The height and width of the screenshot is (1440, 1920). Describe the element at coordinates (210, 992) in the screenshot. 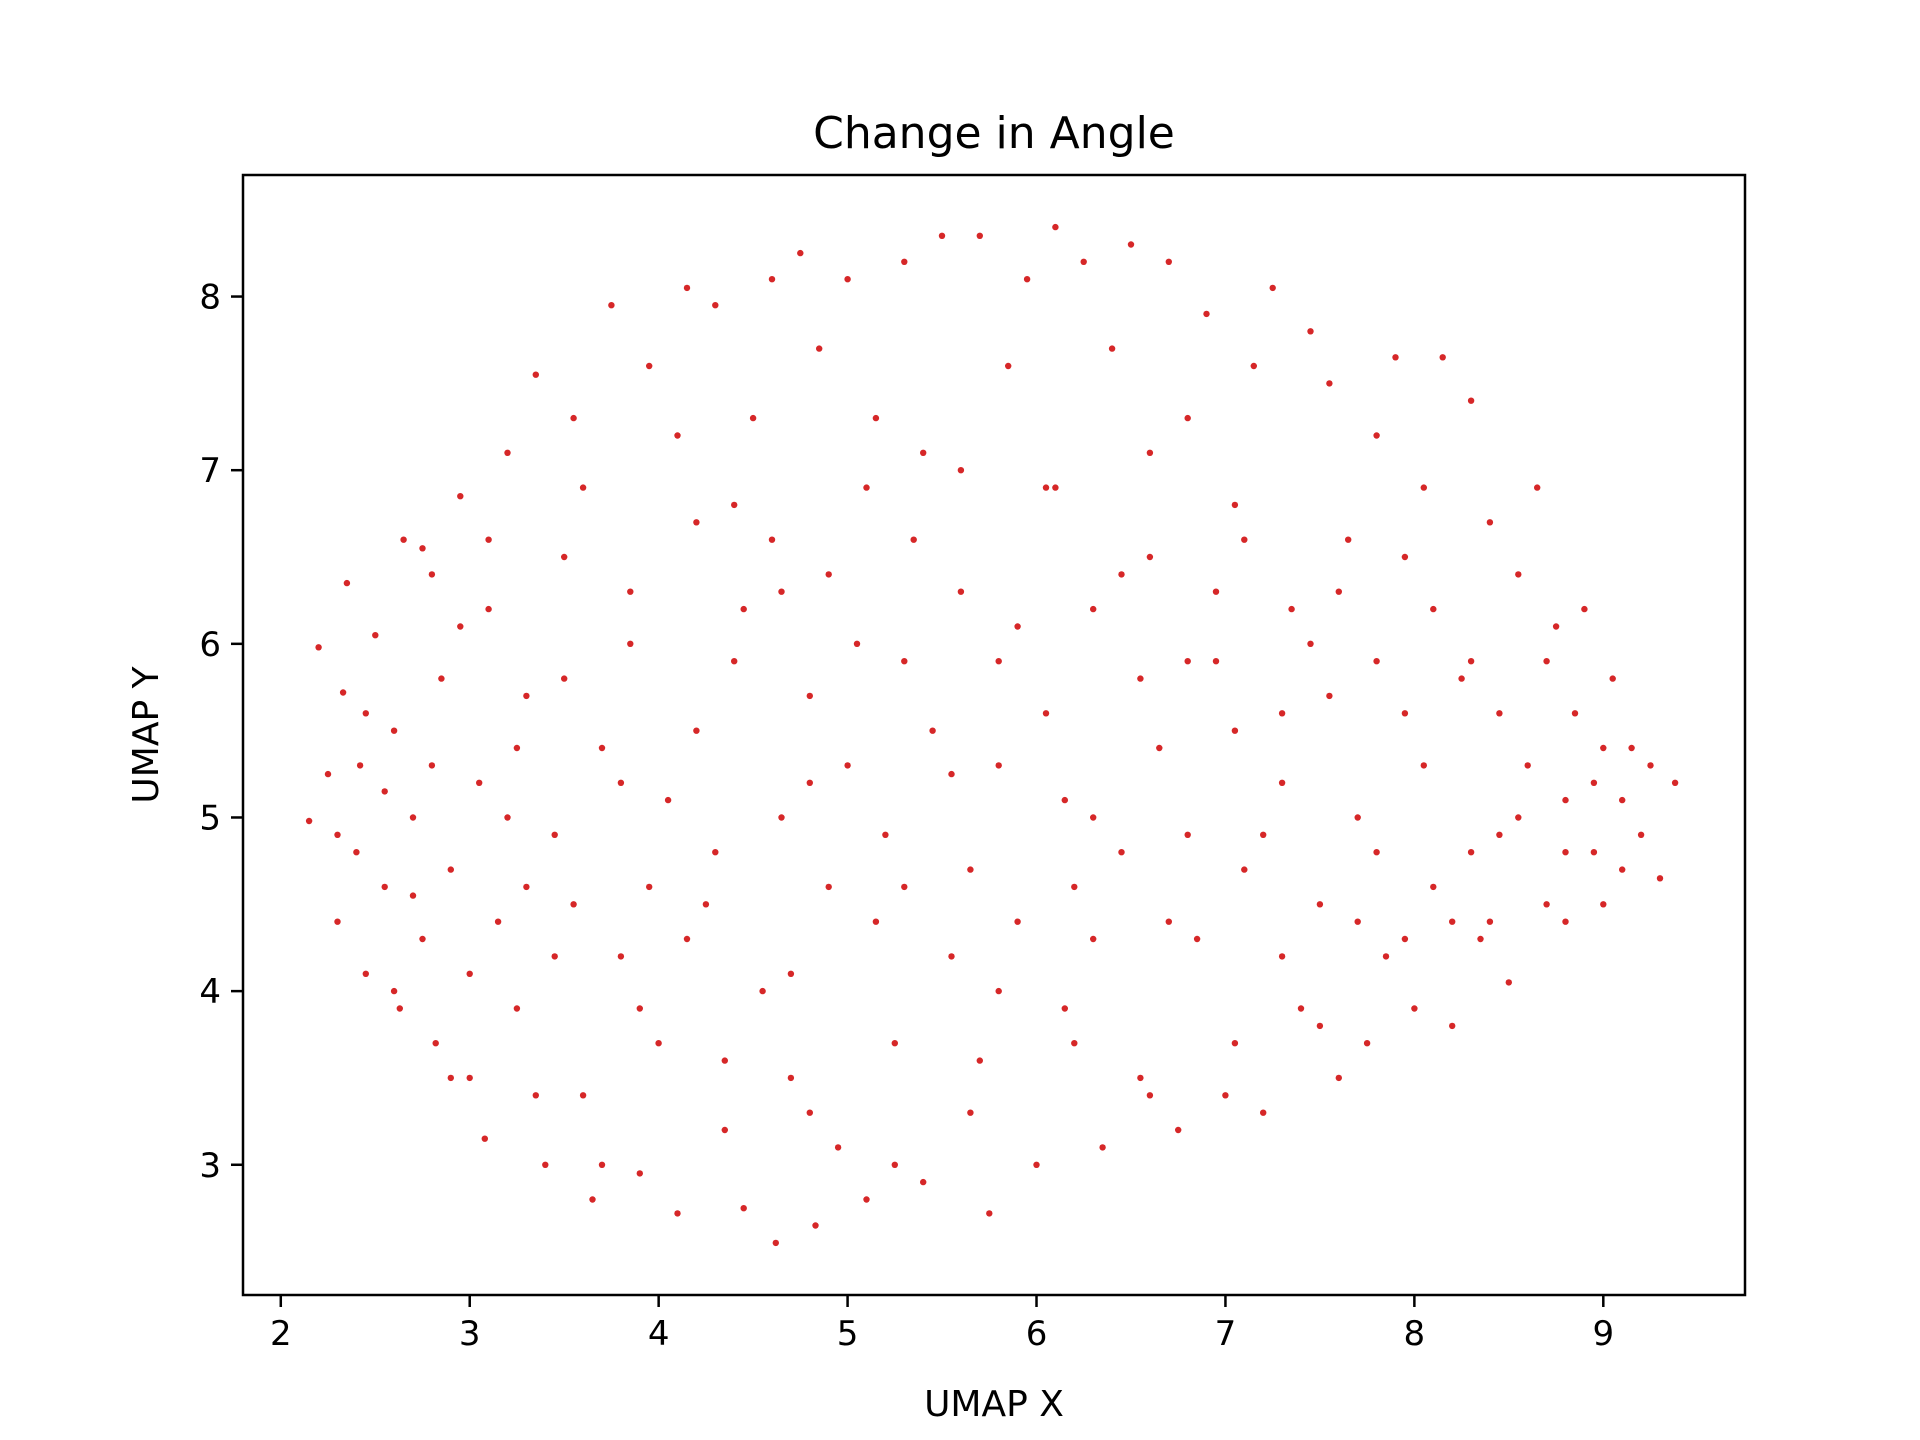

I see `y-tick-label: 4` at that location.